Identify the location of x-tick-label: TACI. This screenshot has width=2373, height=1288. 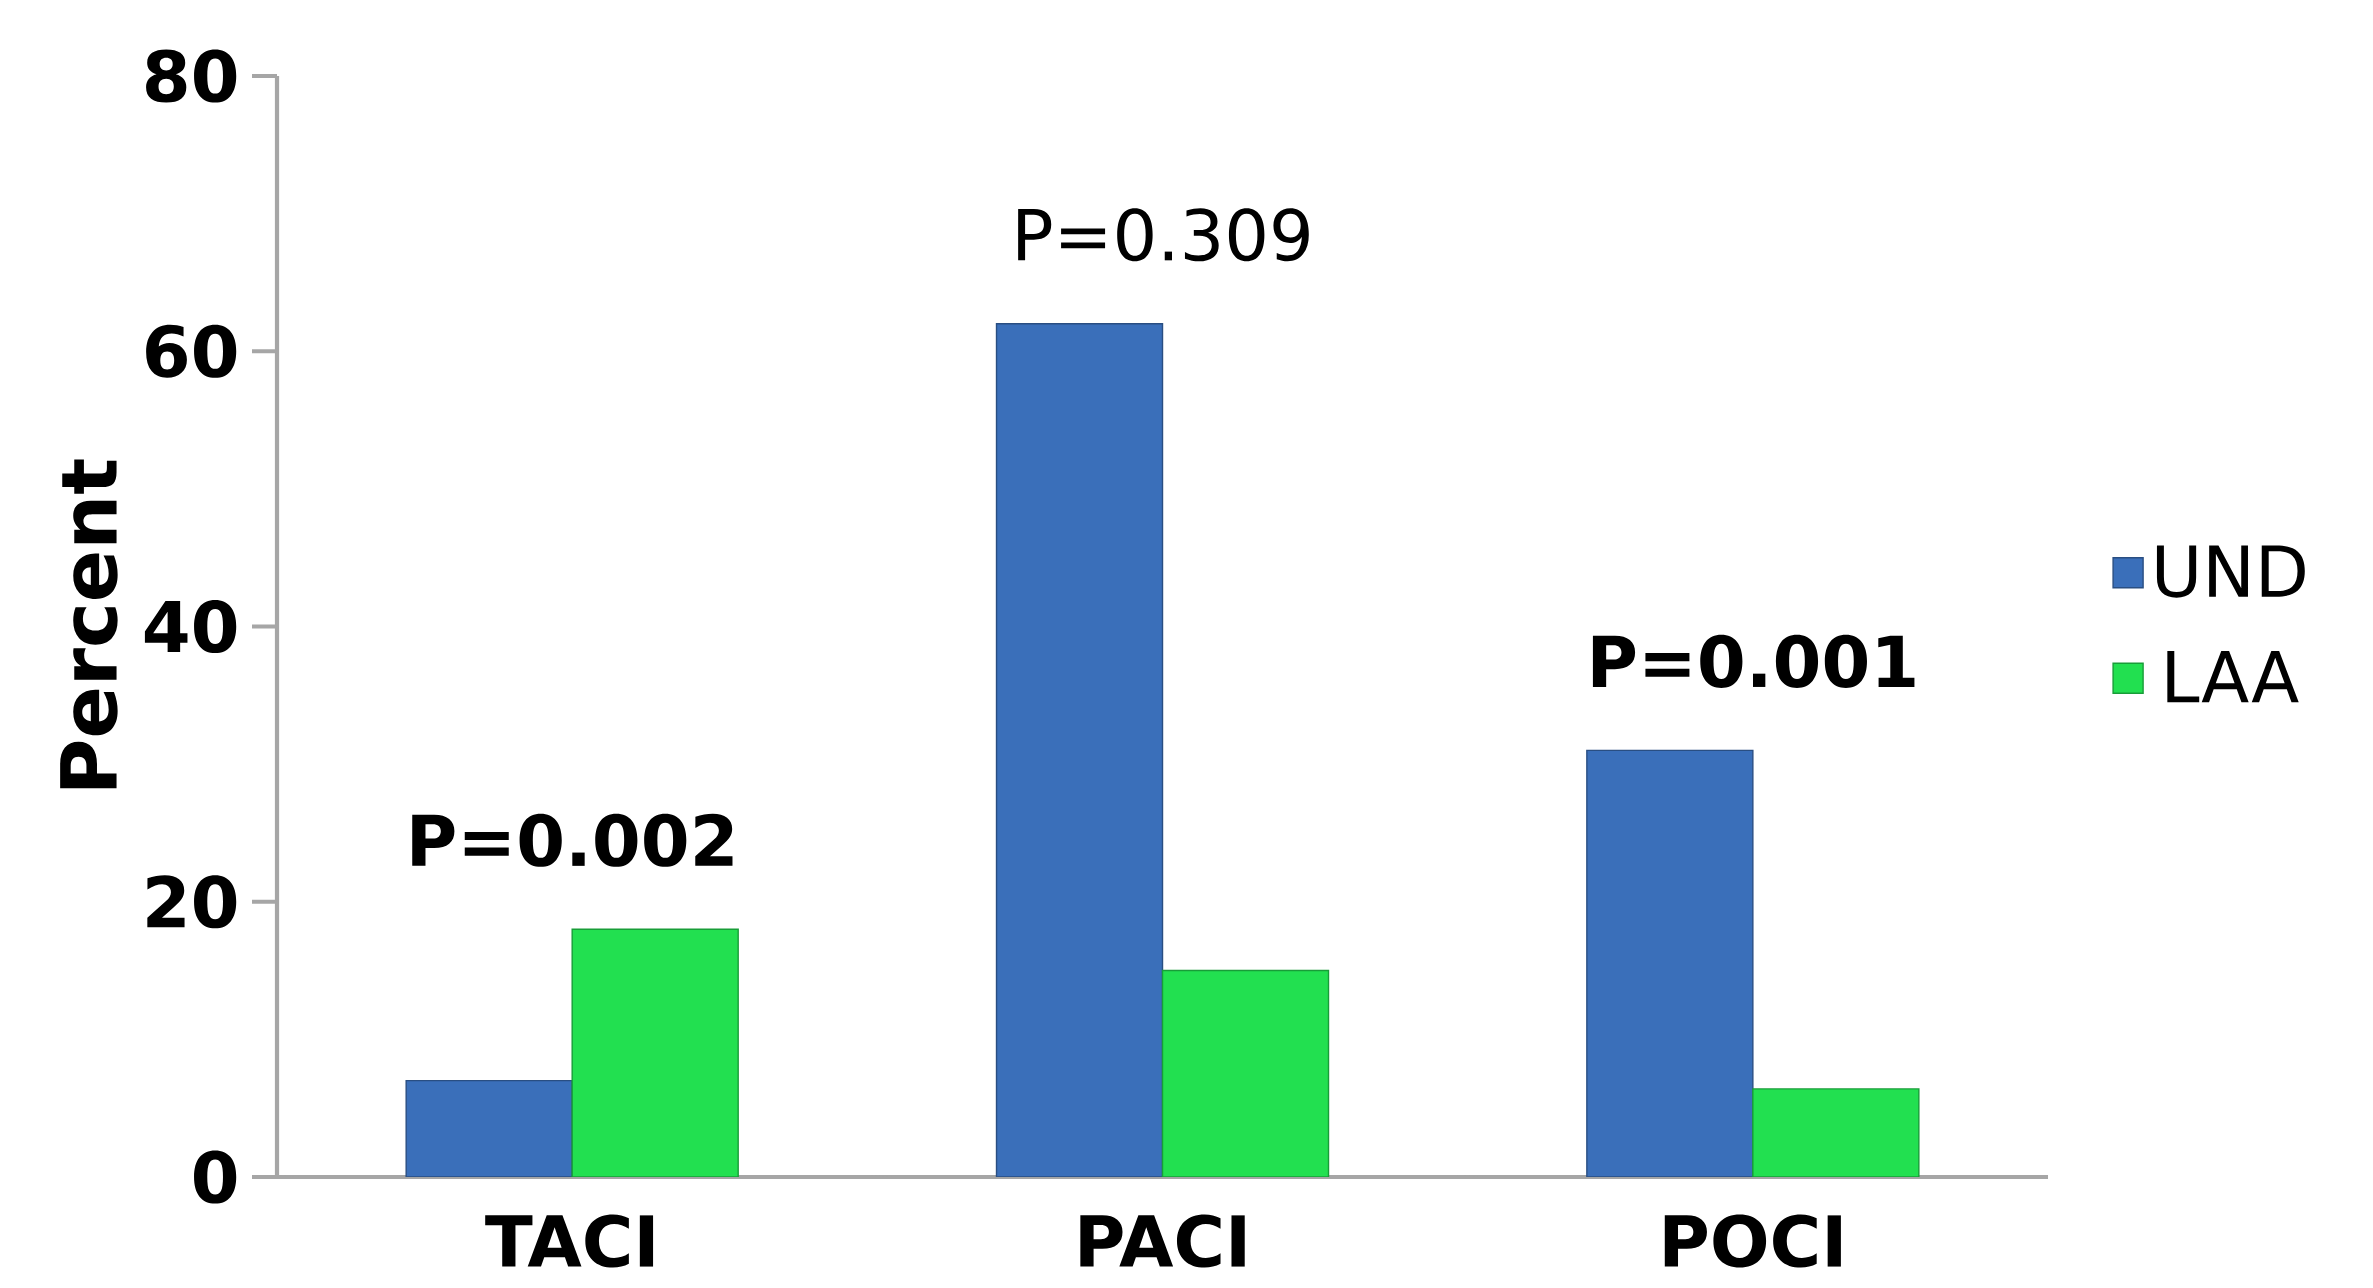
(569, 1241).